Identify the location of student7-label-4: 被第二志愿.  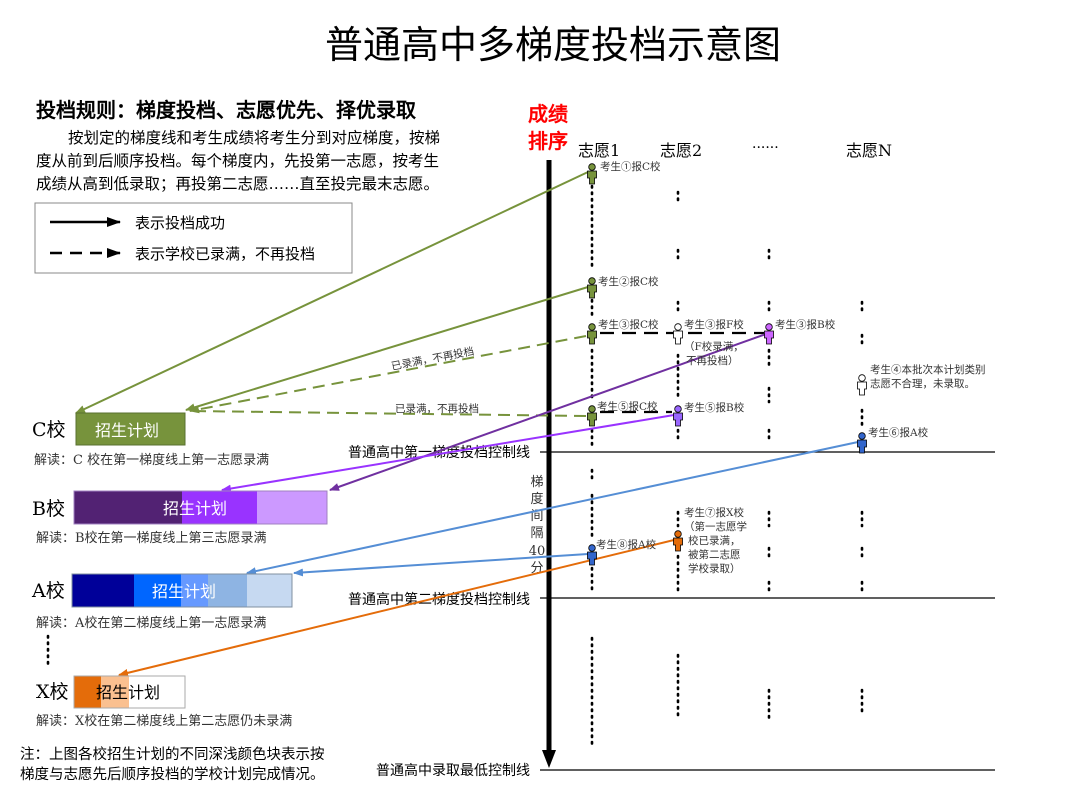
(714, 554).